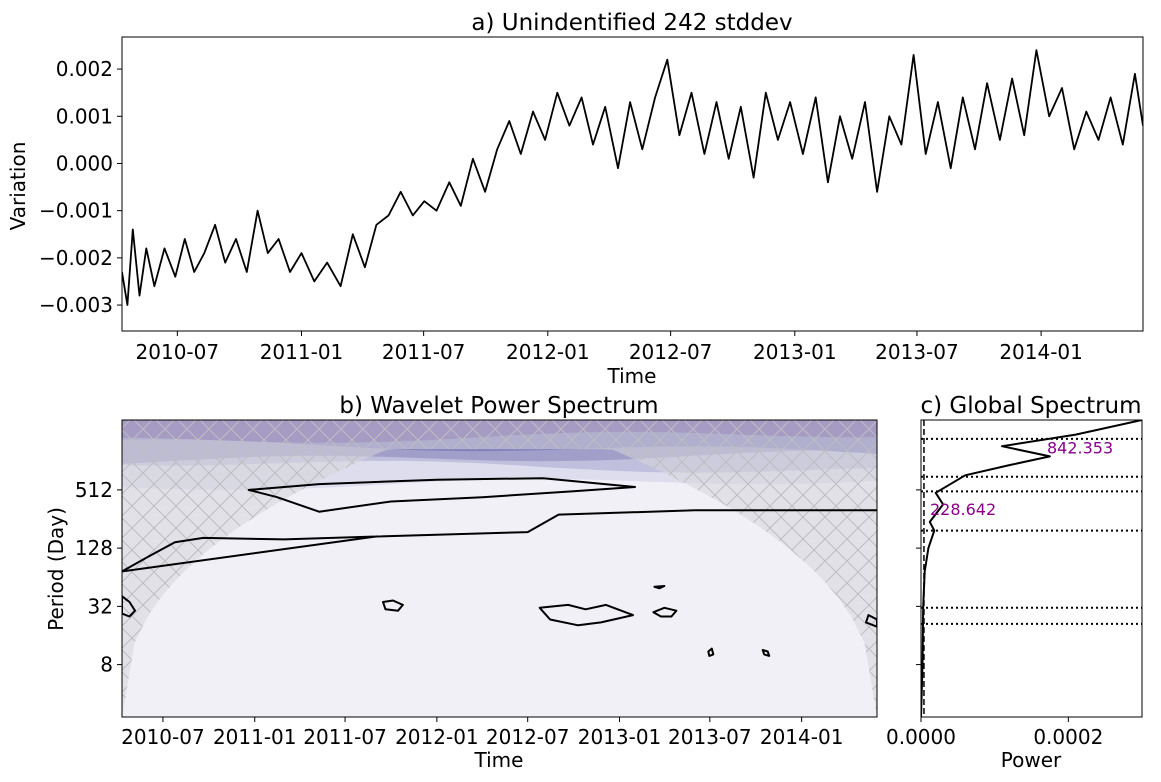  Describe the element at coordinates (918, 577) in the screenshot. I see `panel-c-y-ticks` at that location.